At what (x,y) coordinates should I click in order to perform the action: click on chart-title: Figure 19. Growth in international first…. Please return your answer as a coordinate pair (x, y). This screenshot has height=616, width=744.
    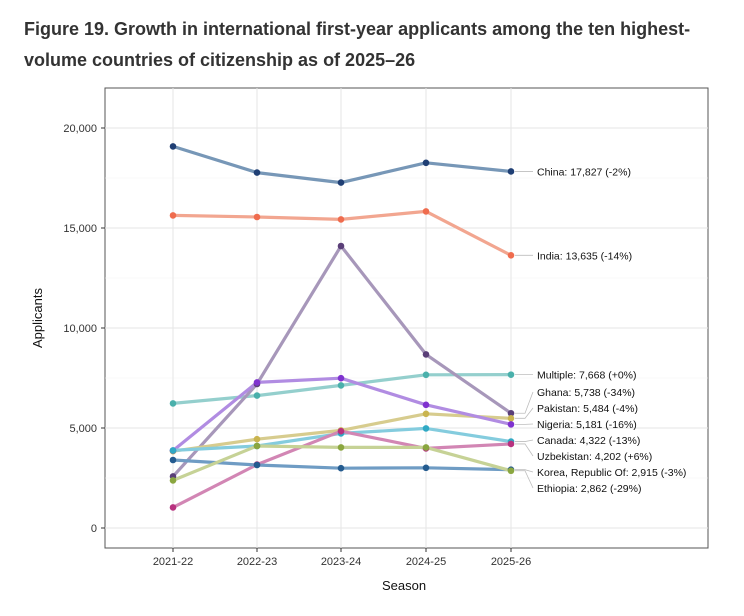
    Looking at the image, I should click on (357, 44).